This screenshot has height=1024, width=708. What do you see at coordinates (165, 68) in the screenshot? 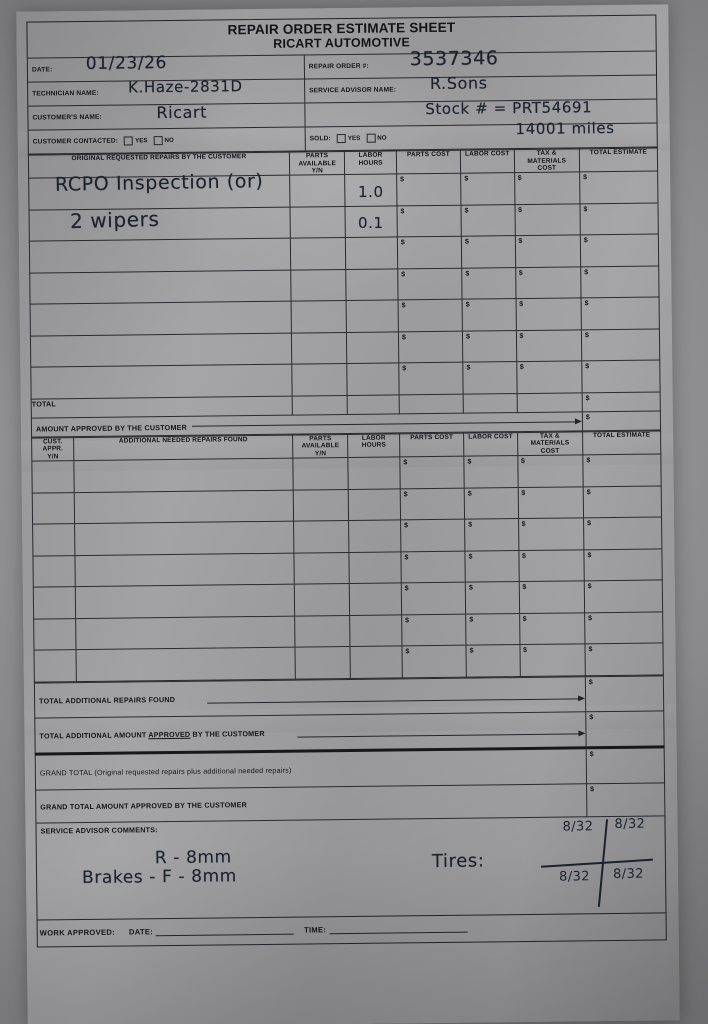
I see `field-date: DATE: 01/23/26` at bounding box center [165, 68].